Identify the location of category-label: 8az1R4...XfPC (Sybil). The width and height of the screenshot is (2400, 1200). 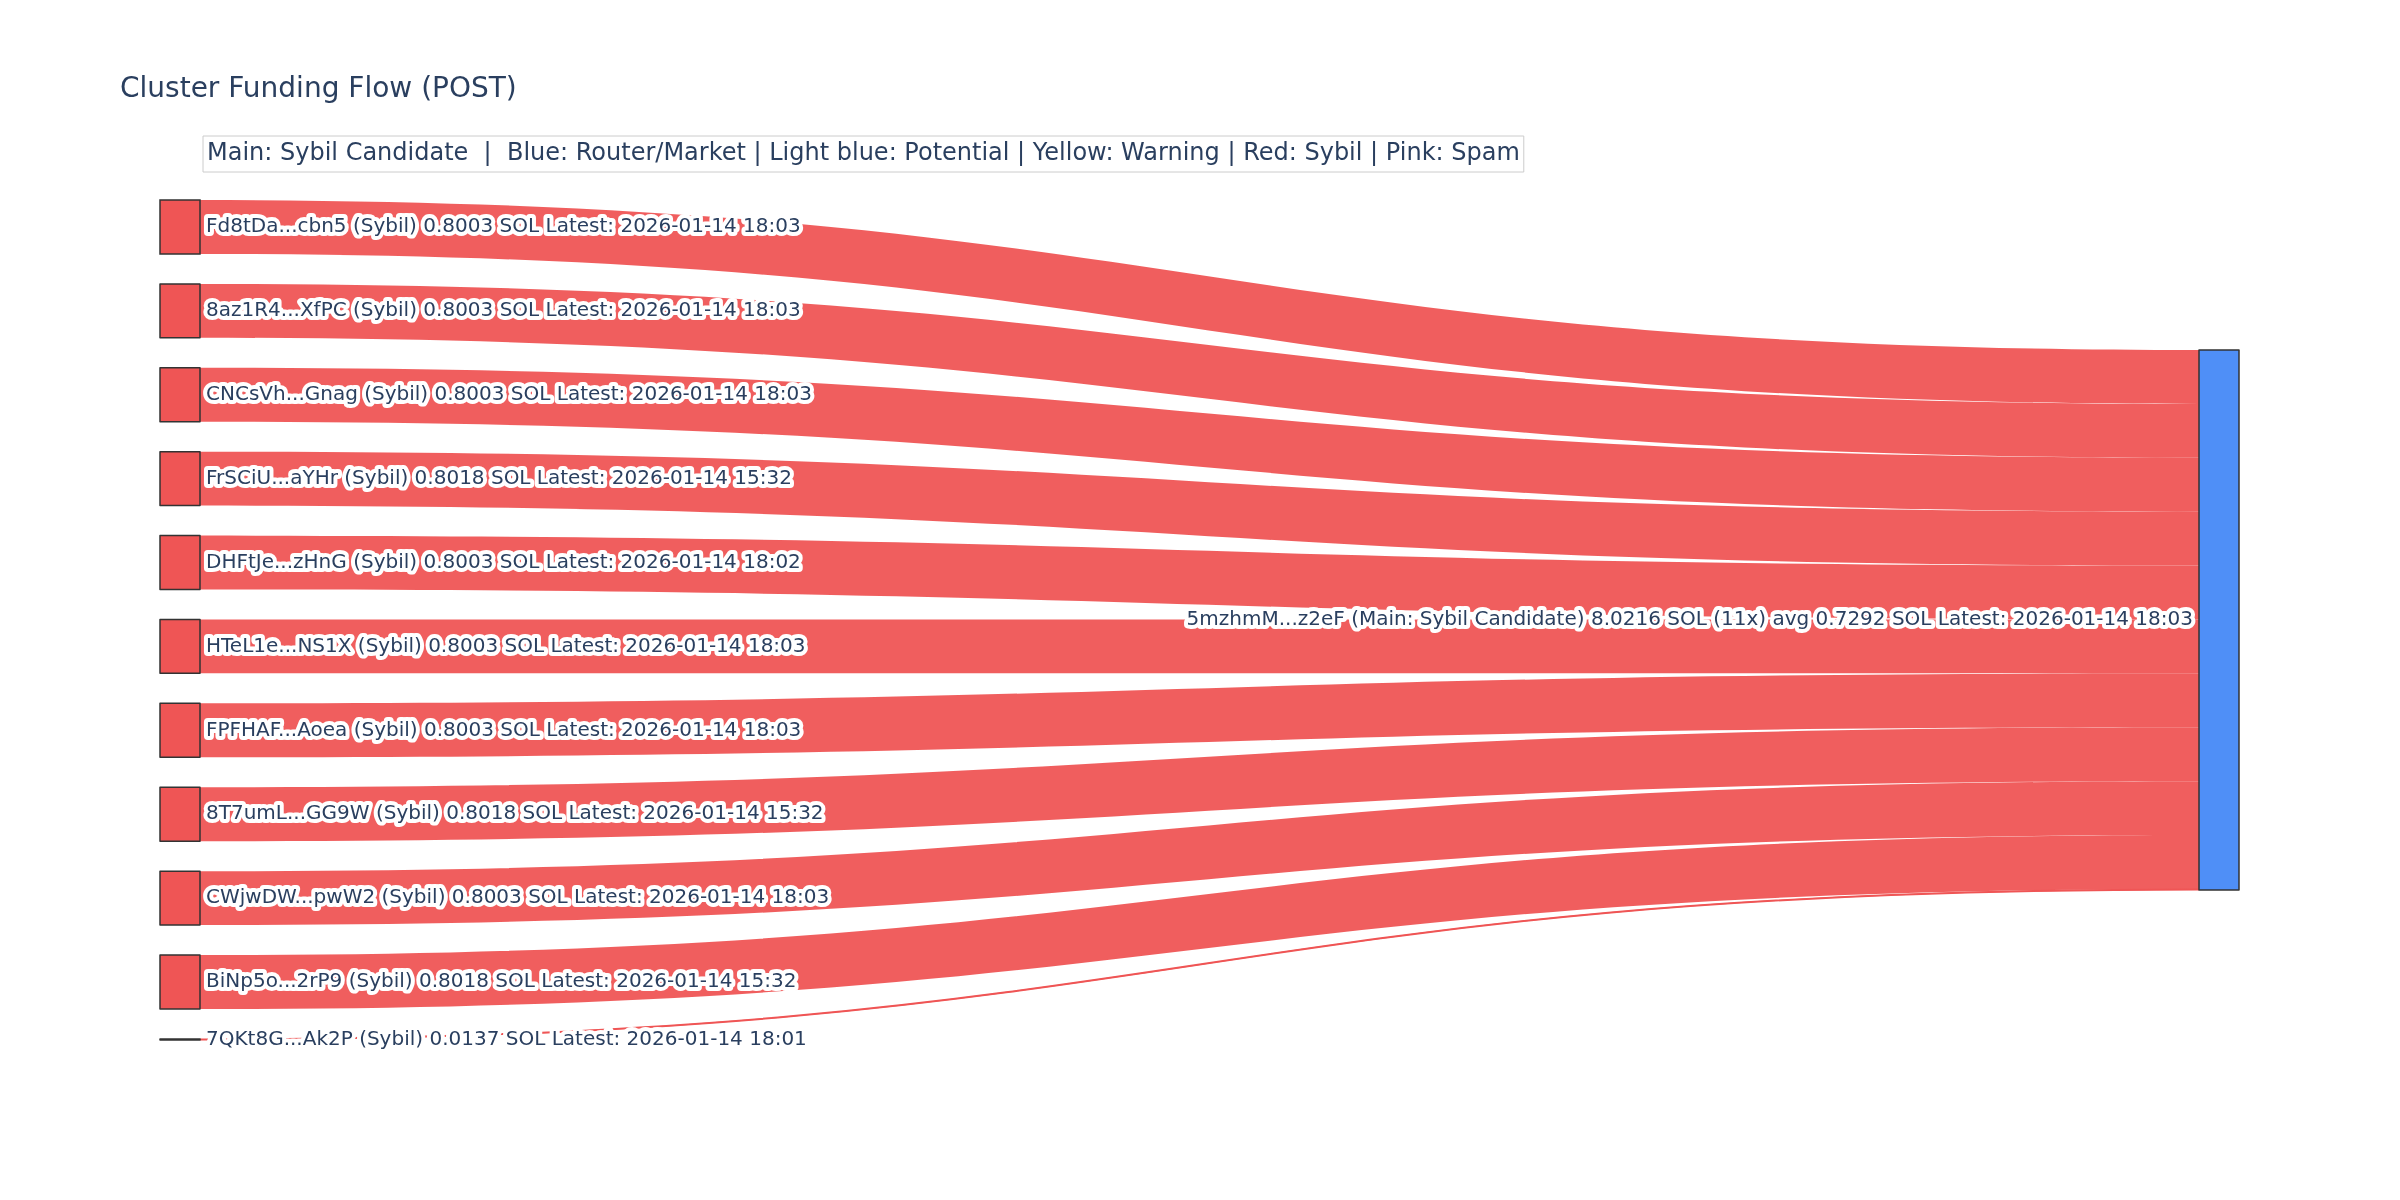
(311, 309).